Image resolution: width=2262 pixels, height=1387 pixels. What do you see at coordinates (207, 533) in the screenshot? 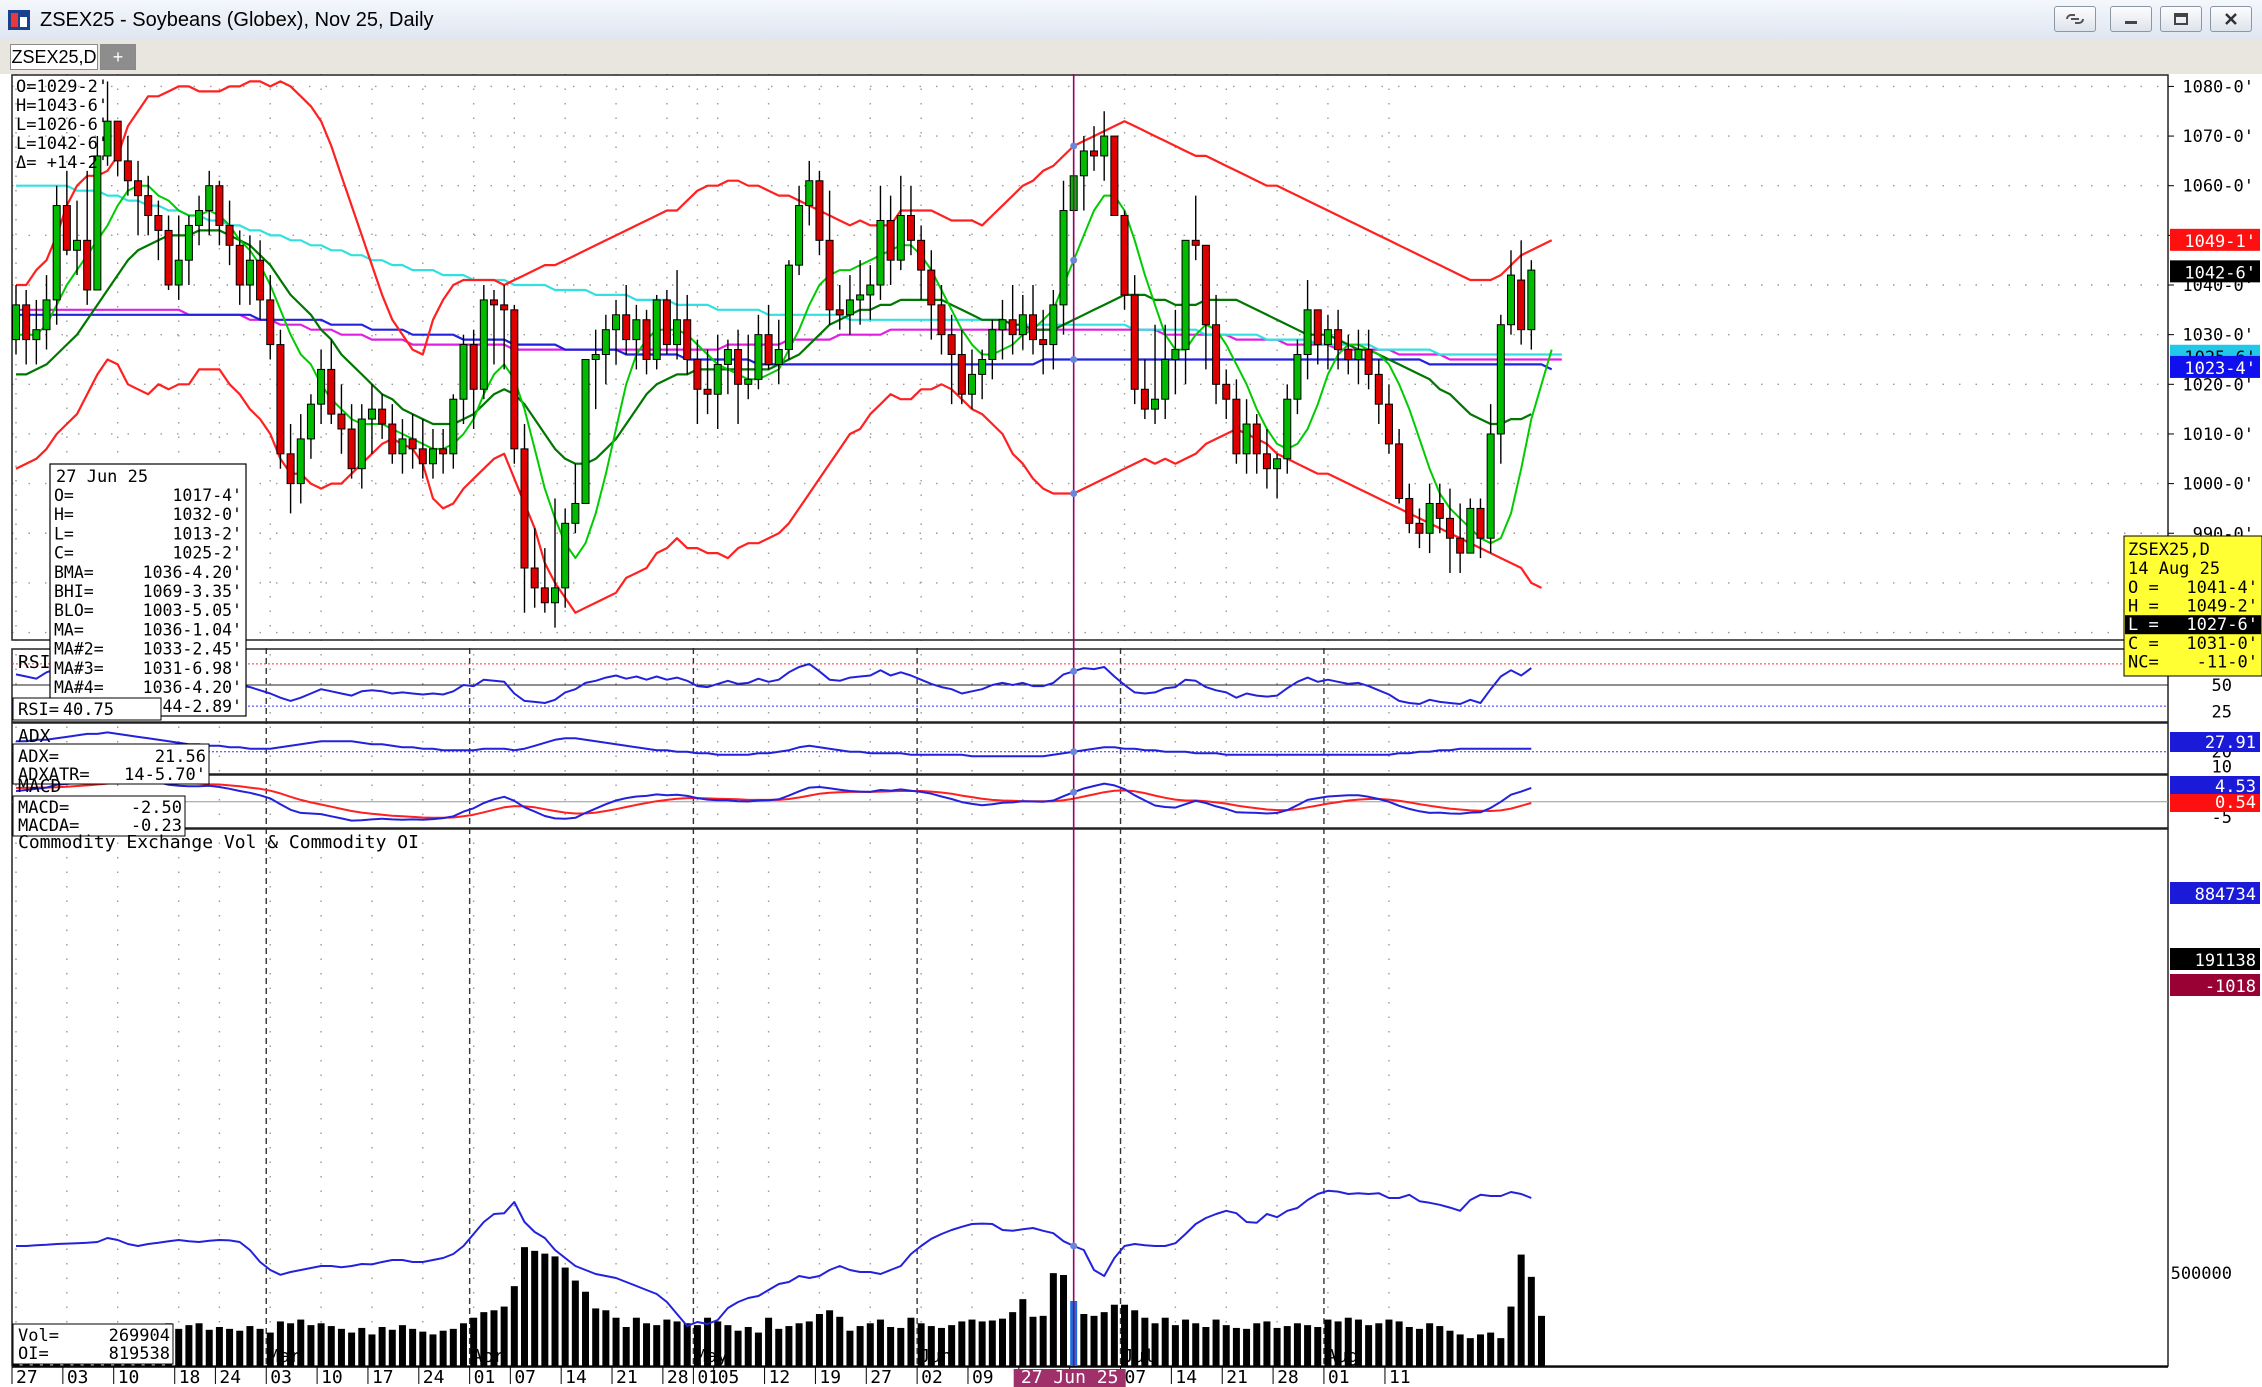
I see `cursor-info-value: 1013-2'` at bounding box center [207, 533].